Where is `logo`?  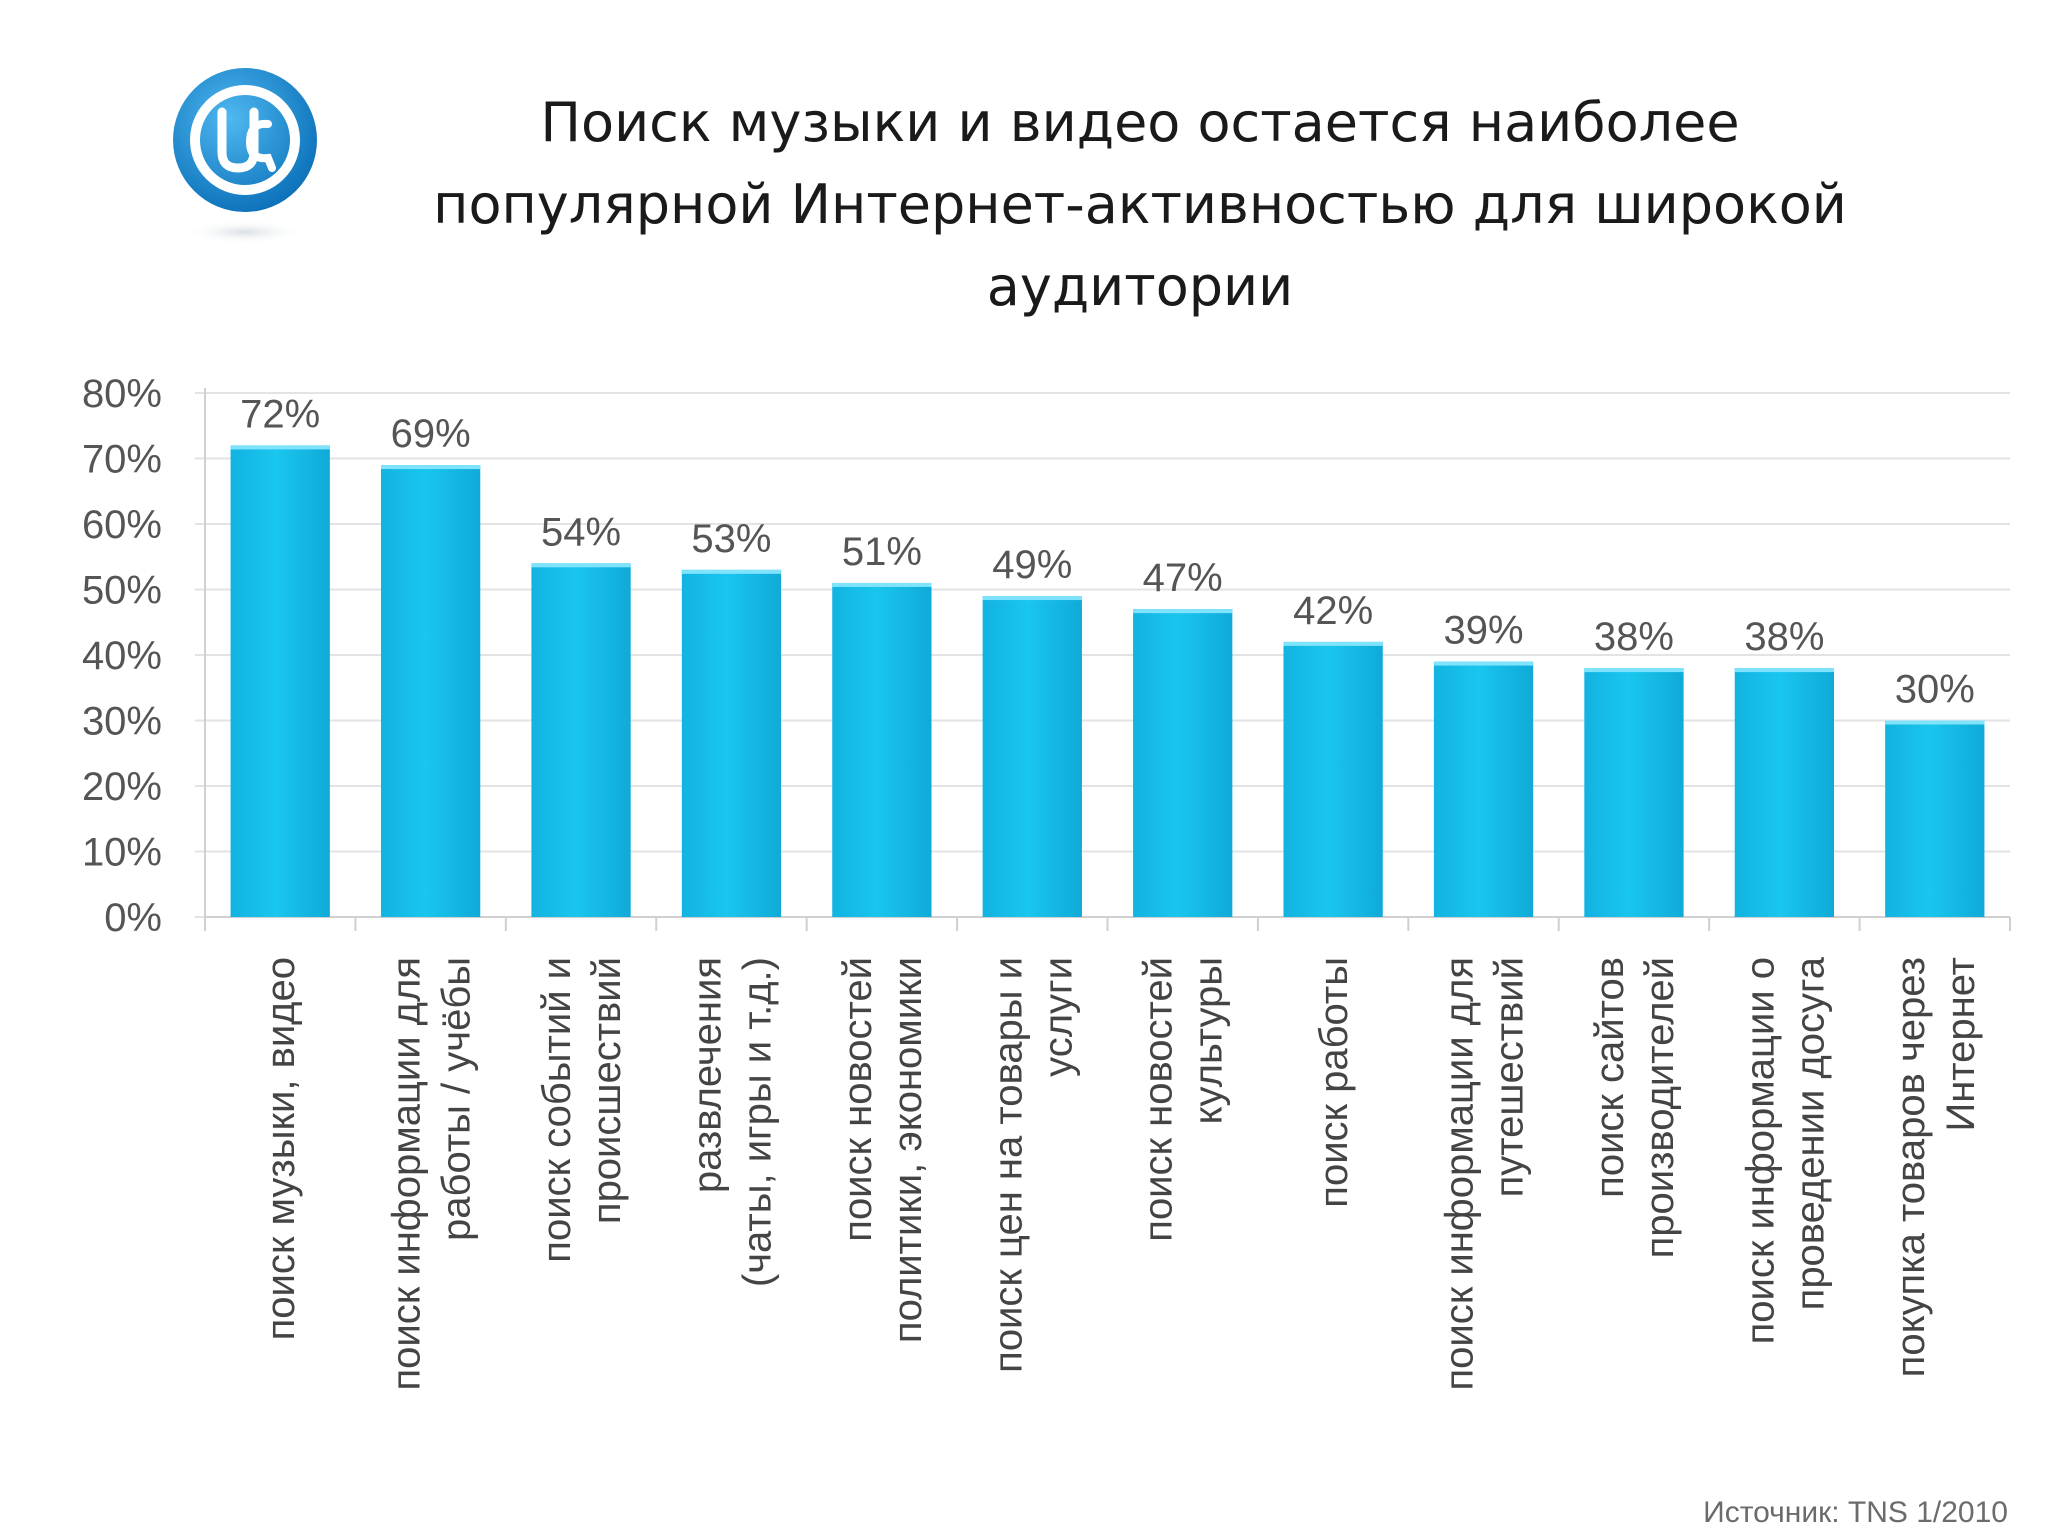
logo is located at coordinates (245, 155).